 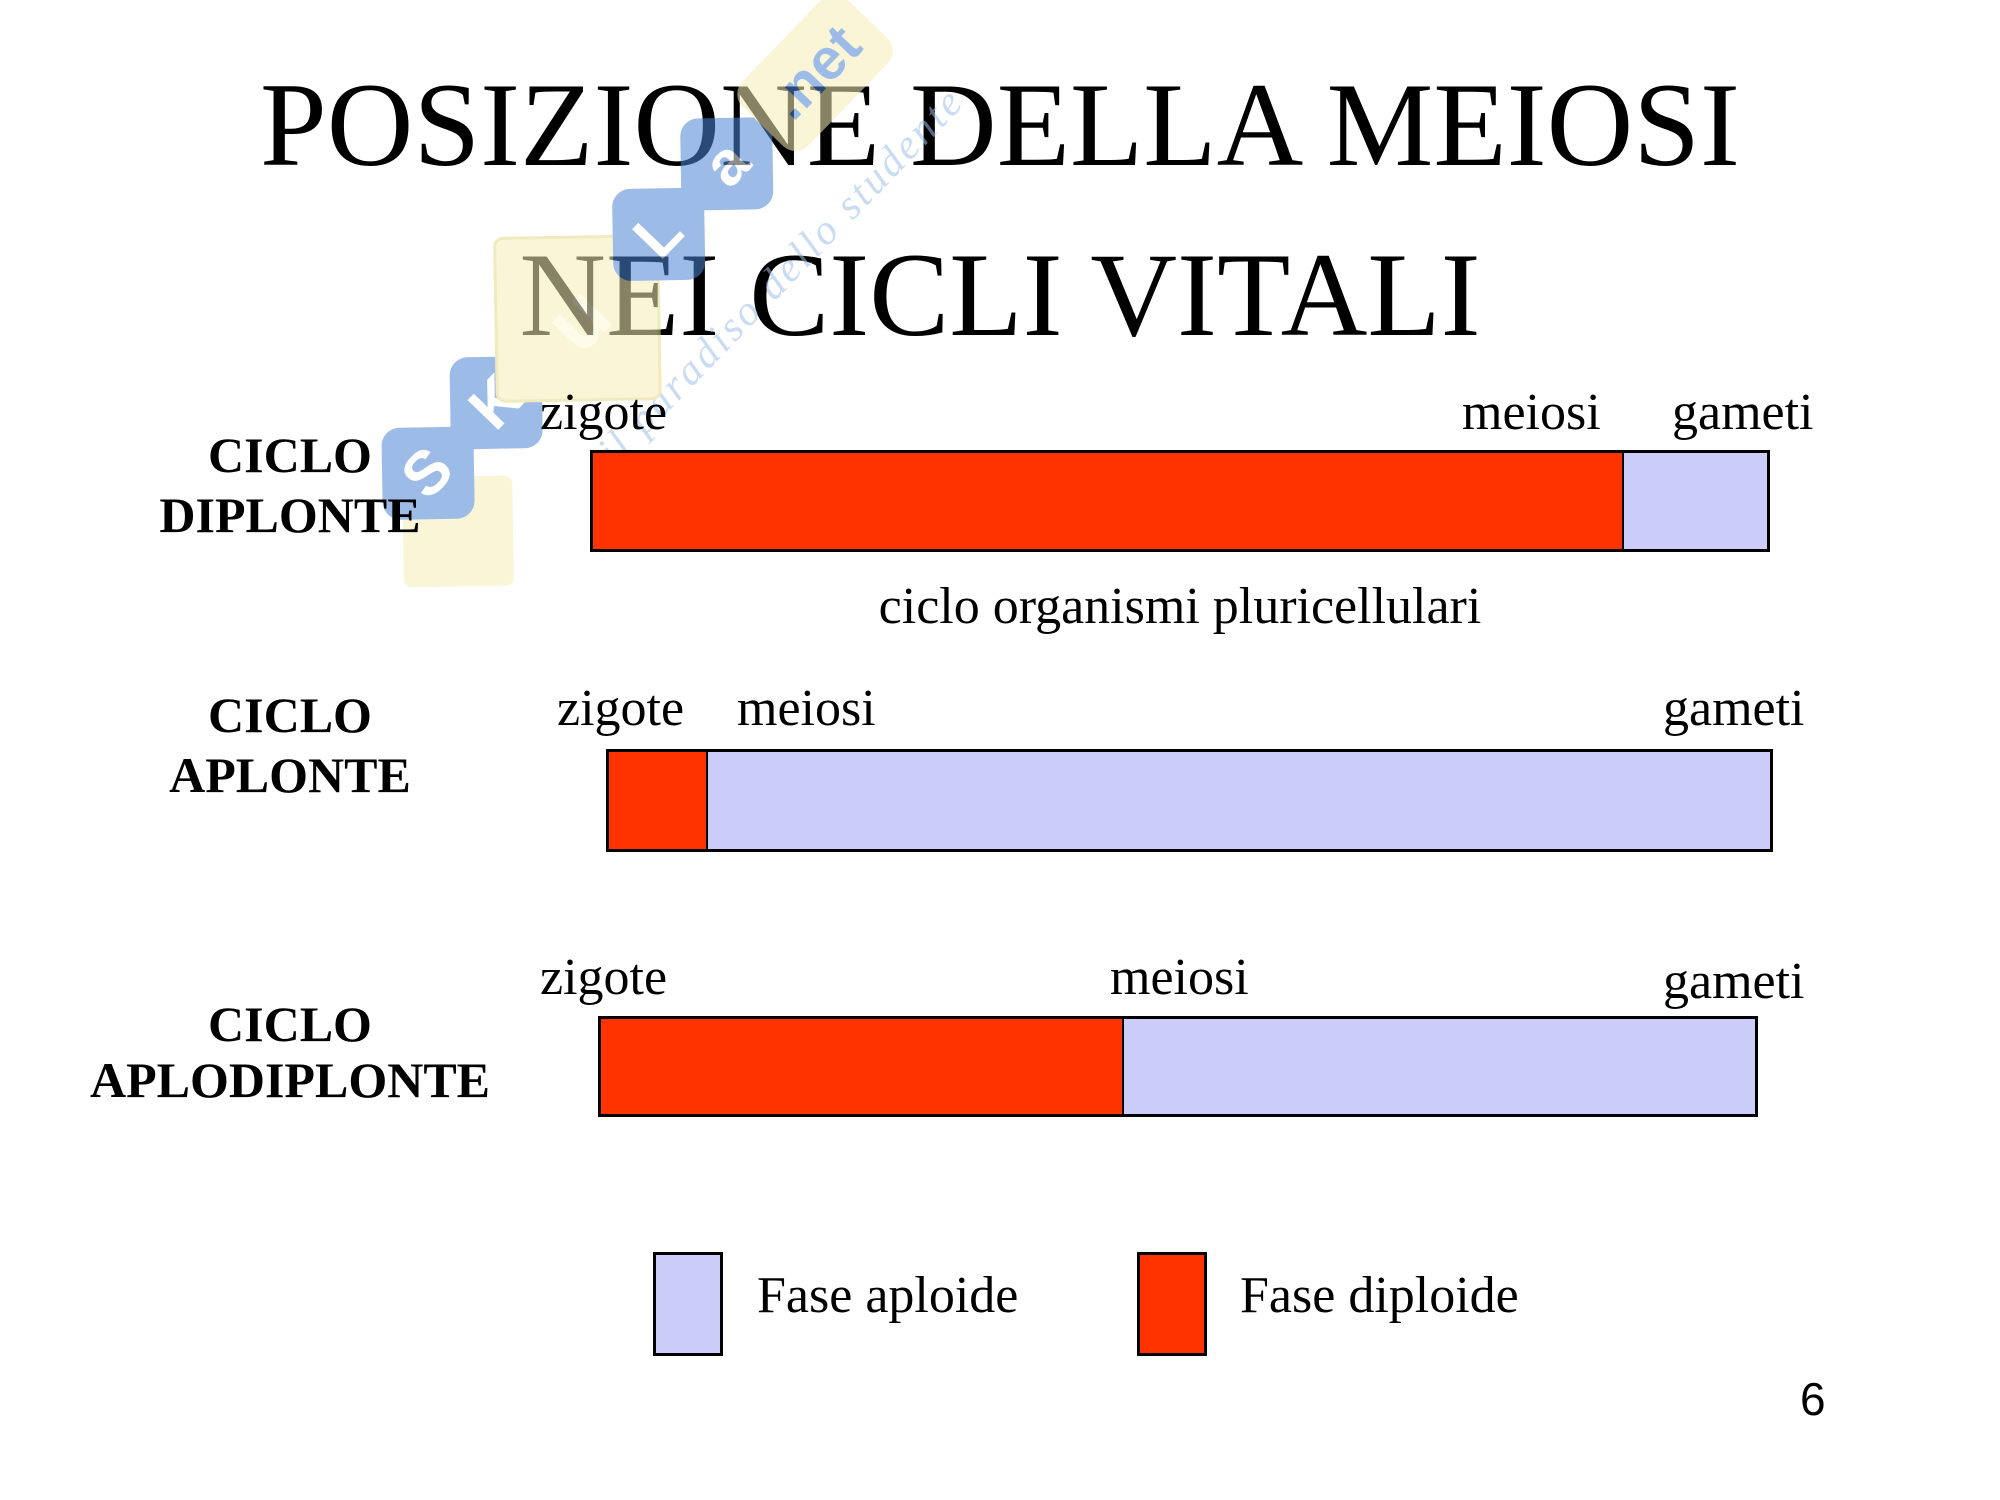 I want to click on row1-haploid-segment, so click(x=1695, y=501).